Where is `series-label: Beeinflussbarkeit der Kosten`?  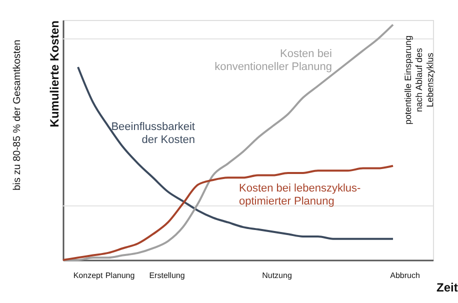 series-label: Beeinflussbarkeit der Kosten is located at coordinates (153, 133).